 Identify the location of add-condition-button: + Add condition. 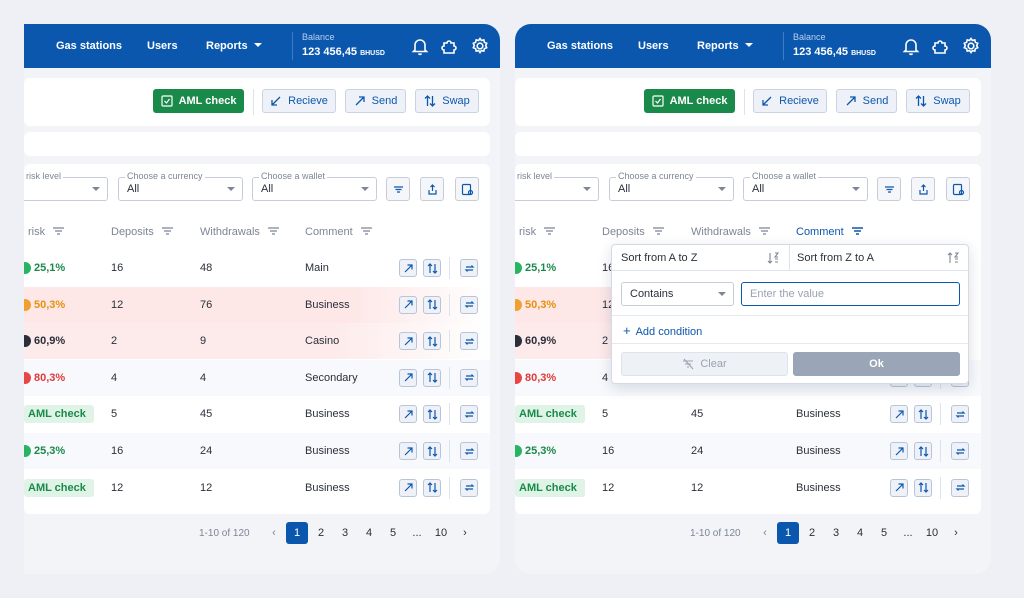
(662, 330).